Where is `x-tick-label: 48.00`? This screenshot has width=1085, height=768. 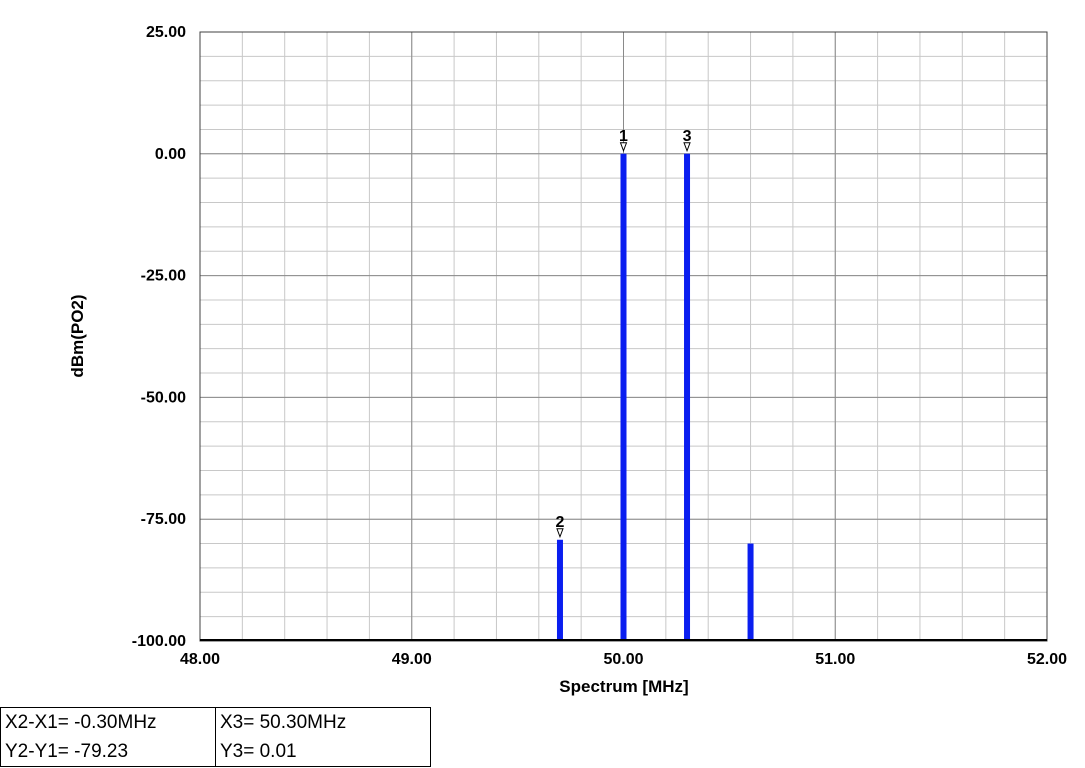
x-tick-label: 48.00 is located at coordinates (200, 659).